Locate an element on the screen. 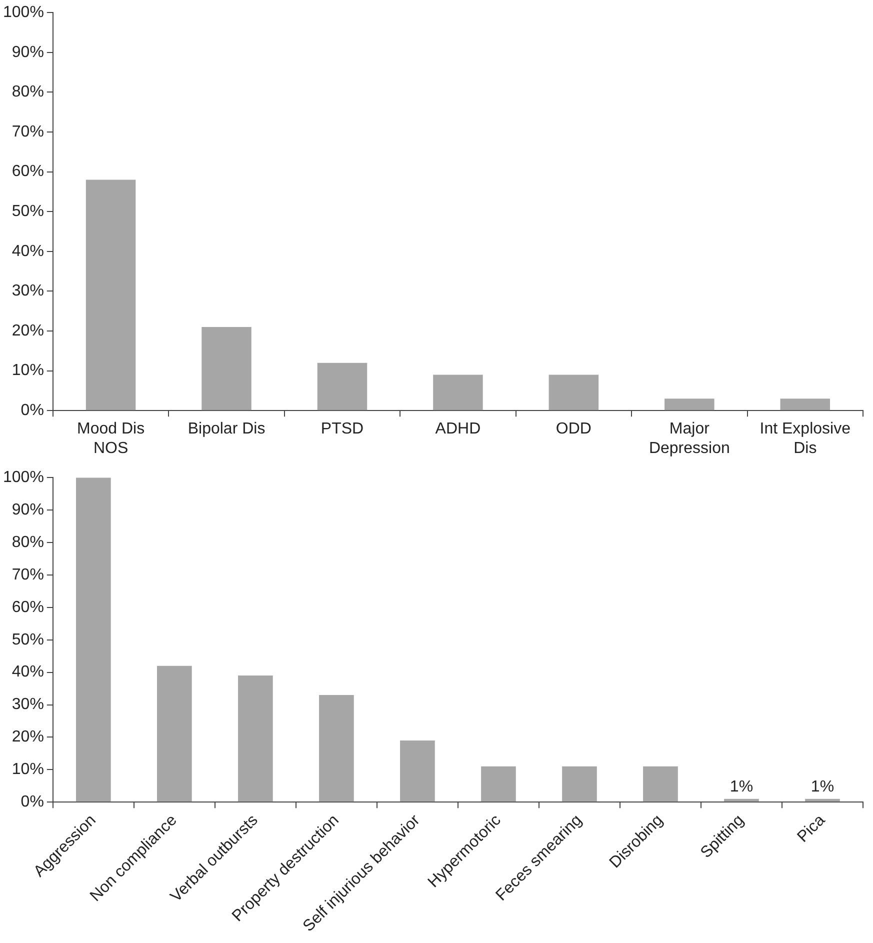  x-tick-label: Bipolar Dis is located at coordinates (227, 429).